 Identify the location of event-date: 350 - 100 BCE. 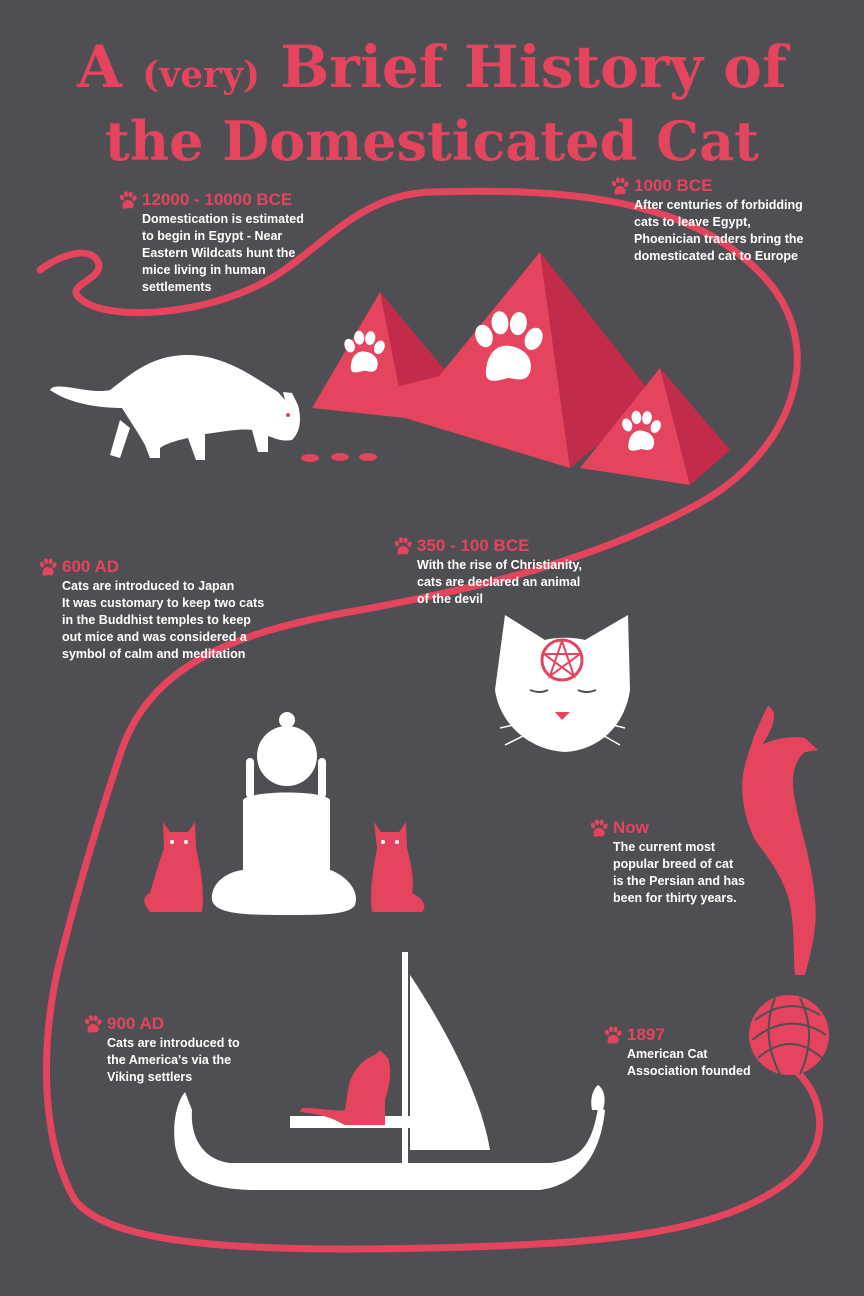
(473, 545).